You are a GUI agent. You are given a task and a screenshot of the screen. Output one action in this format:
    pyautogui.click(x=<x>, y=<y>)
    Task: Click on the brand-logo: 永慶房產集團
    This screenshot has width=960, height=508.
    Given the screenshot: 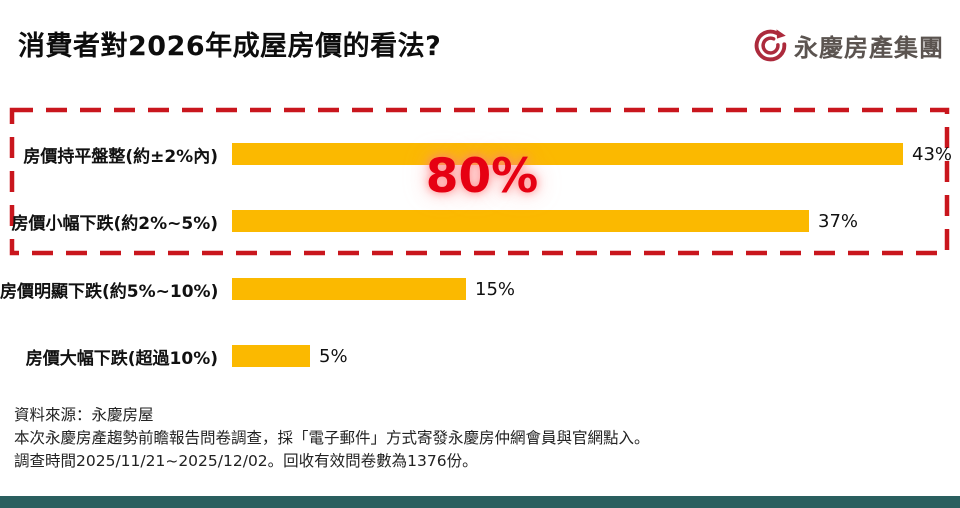 What is the action you would take?
    pyautogui.click(x=848, y=45)
    